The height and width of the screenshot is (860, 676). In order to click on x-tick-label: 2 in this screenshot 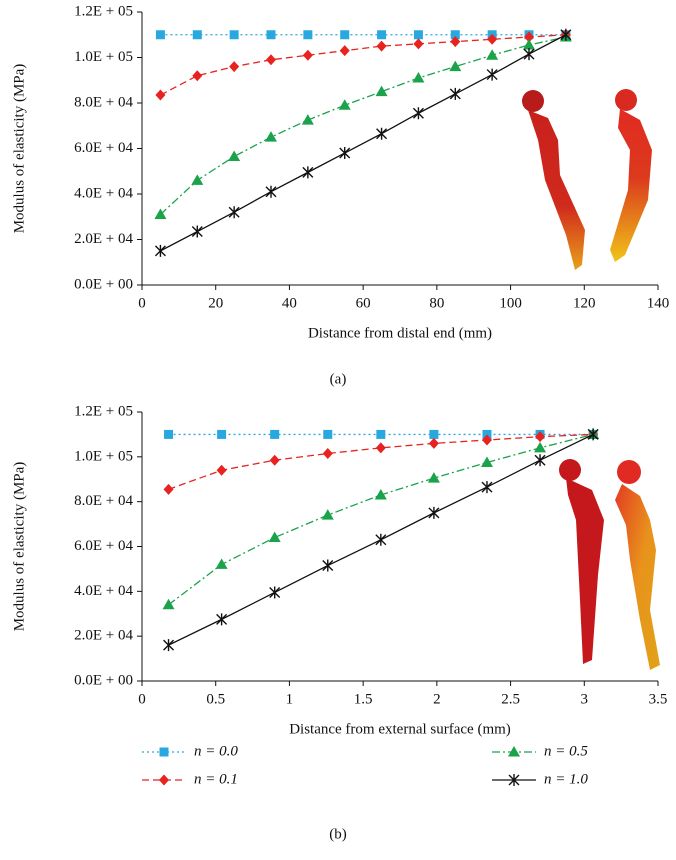, I will do `click(437, 699)`.